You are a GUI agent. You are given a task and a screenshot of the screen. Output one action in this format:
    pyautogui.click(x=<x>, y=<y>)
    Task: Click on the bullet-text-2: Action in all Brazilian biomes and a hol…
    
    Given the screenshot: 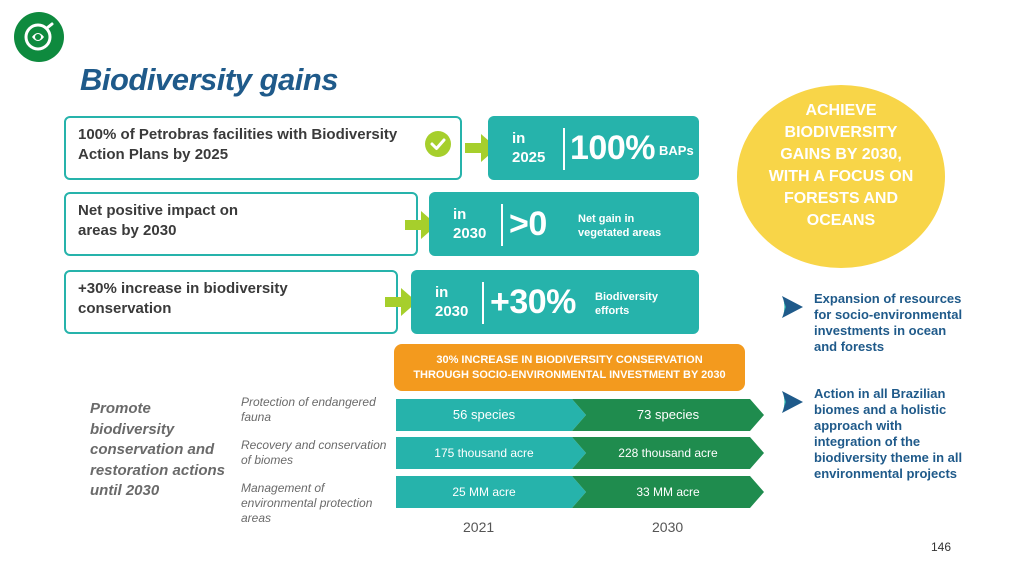 What is the action you would take?
    pyautogui.click(x=888, y=433)
    